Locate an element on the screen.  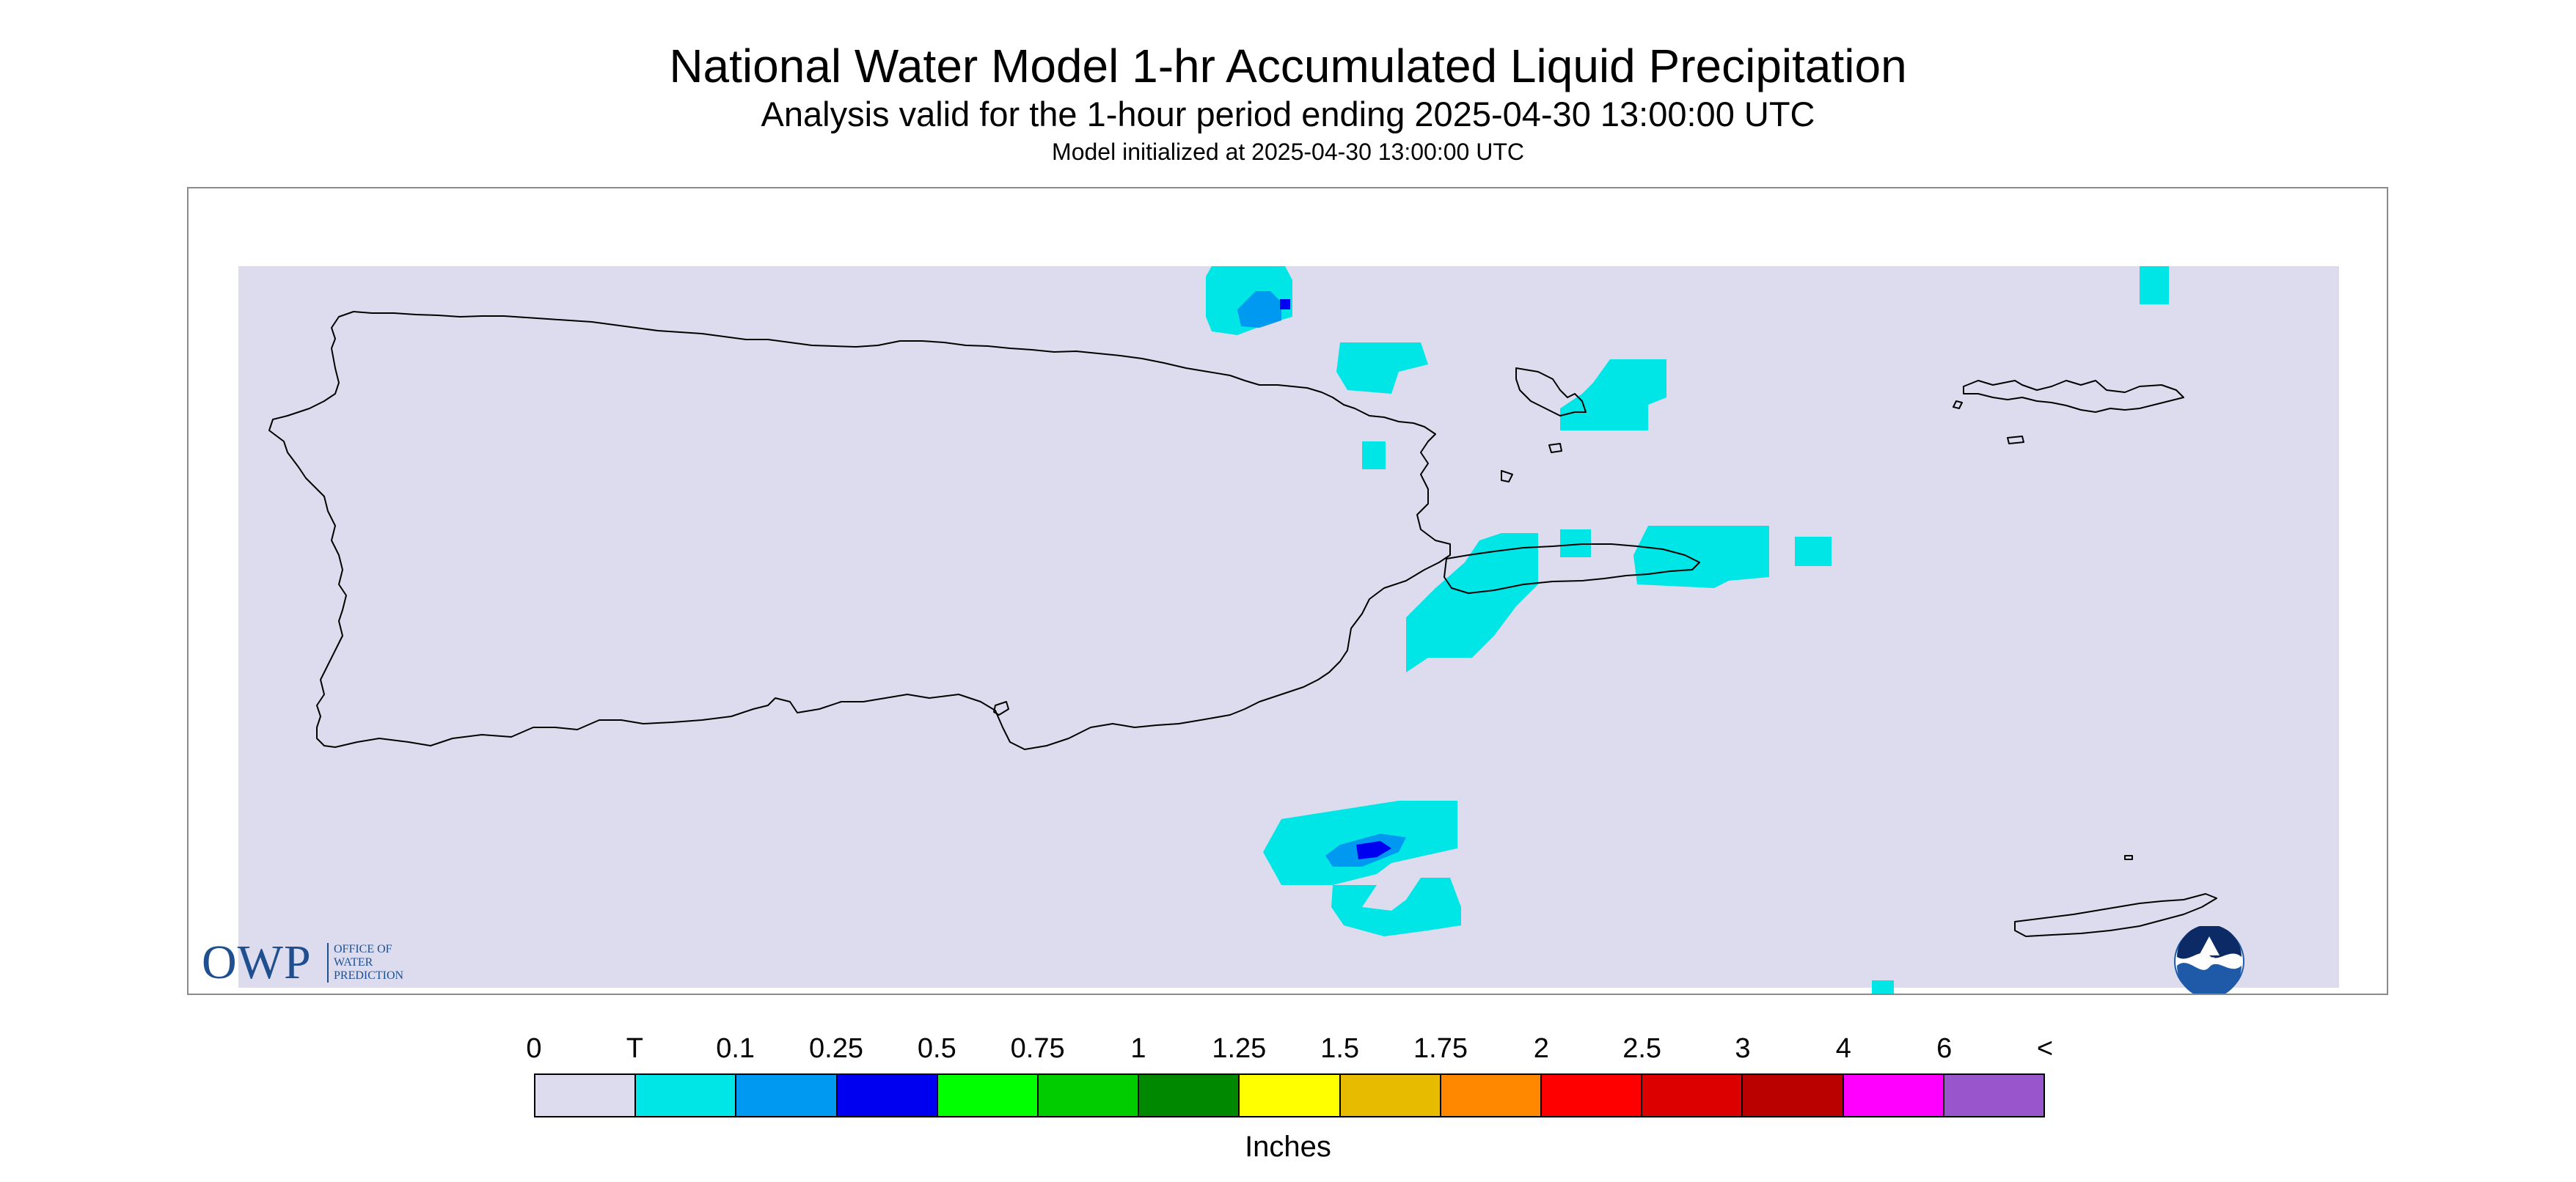
domain-gap-bottom is located at coordinates (1285, 991).